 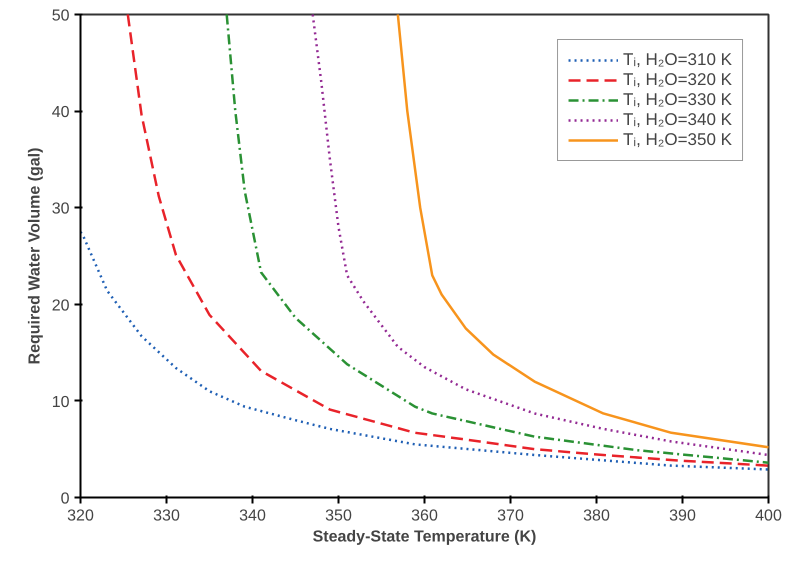 What do you see at coordinates (252, 516) in the screenshot?
I see `x-tick-label: 340` at bounding box center [252, 516].